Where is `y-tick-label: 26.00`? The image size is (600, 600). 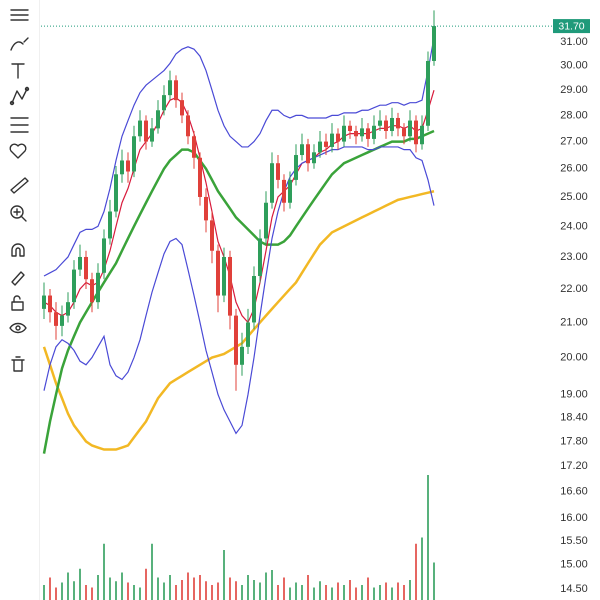
y-tick-label: 26.00 is located at coordinates (574, 169).